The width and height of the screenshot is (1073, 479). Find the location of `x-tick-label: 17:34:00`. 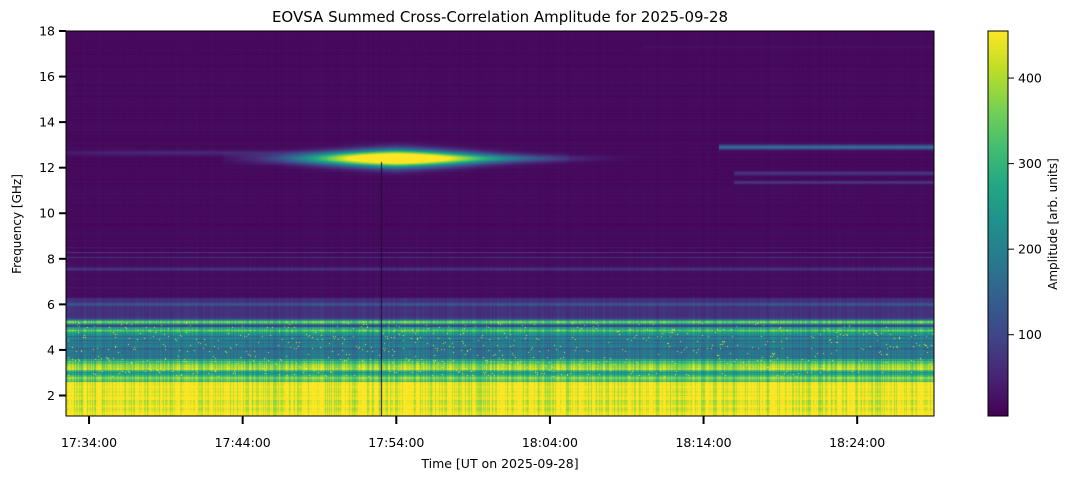

x-tick-label: 17:34:00 is located at coordinates (89, 442).